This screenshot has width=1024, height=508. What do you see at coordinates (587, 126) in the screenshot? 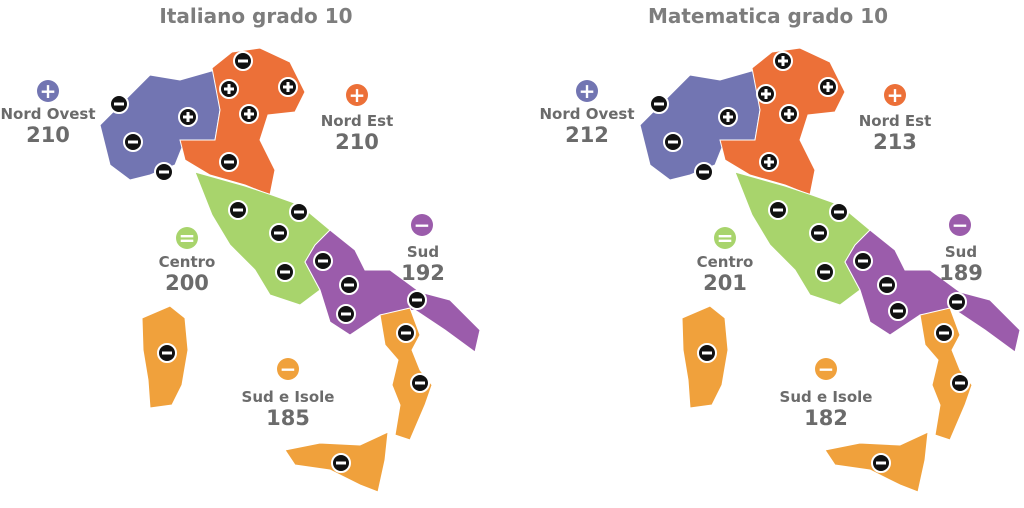
I see `label-nord-ovest: Nord Ovest 212` at bounding box center [587, 126].